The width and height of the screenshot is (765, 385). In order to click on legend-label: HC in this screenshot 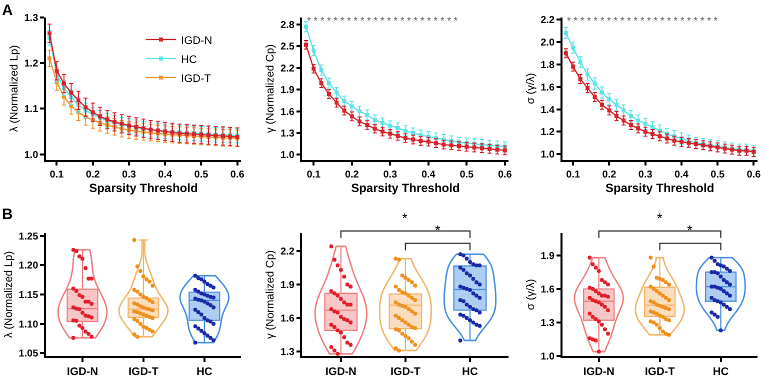, I will do `click(189, 60)`.